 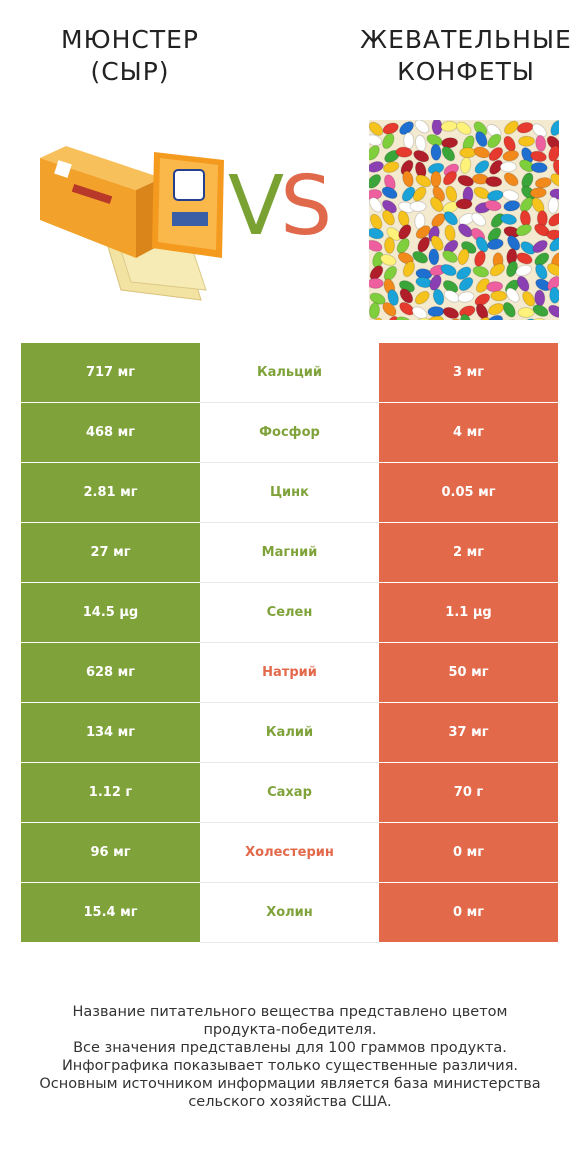 I want to click on footer-line: сельского хозяйства США., so click(x=290, y=1102).